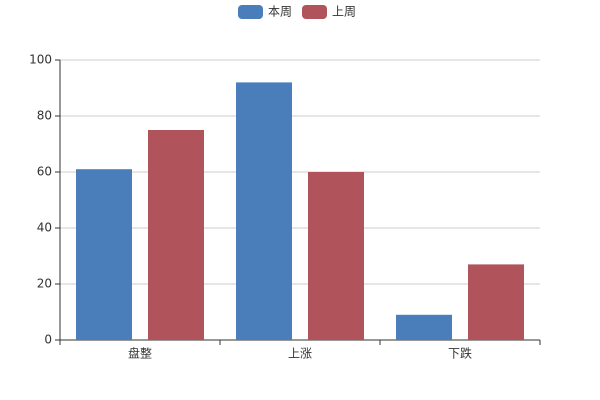 The width and height of the screenshot is (600, 400). I want to click on y-tick-label: 80, so click(44, 116).